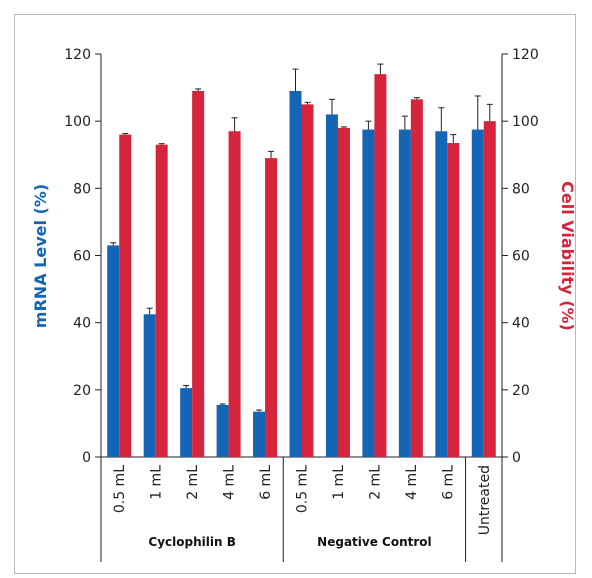  Describe the element at coordinates (86, 458) in the screenshot. I see `y-tick-label-left: 0` at that location.